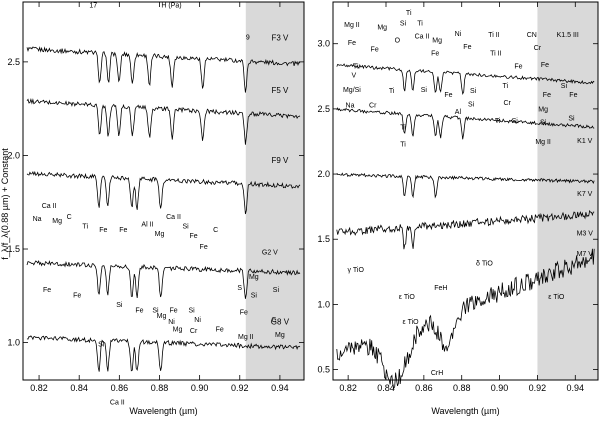  I want to click on y-tick-label: 3.0, so click(323, 44).